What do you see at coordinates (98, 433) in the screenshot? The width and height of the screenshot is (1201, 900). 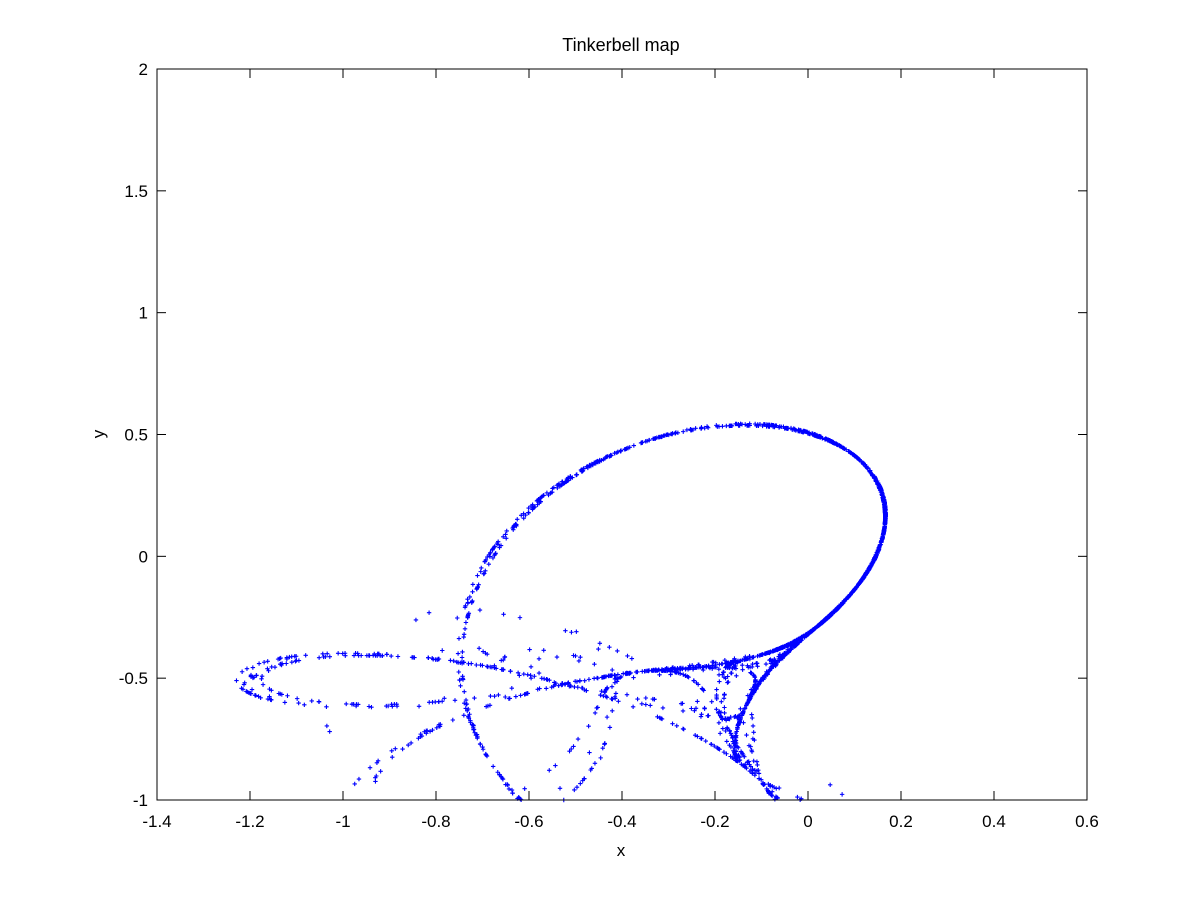 I see `y-axis-label: y` at bounding box center [98, 433].